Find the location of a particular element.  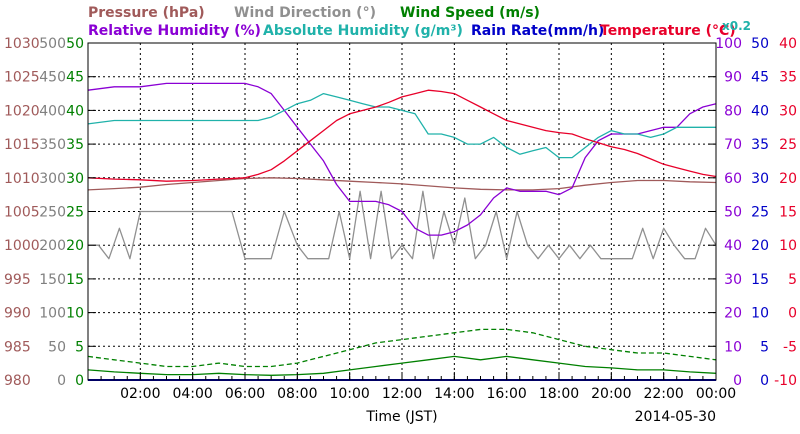

y-tick-label-wind_direction: 200 is located at coordinates (52, 246).